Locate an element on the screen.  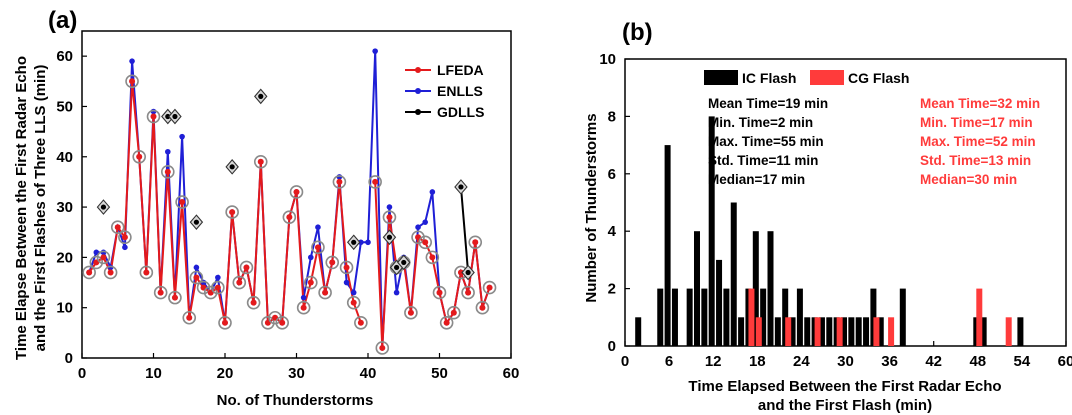
legend-label-enlls: ENLLS is located at coordinates (460, 91).